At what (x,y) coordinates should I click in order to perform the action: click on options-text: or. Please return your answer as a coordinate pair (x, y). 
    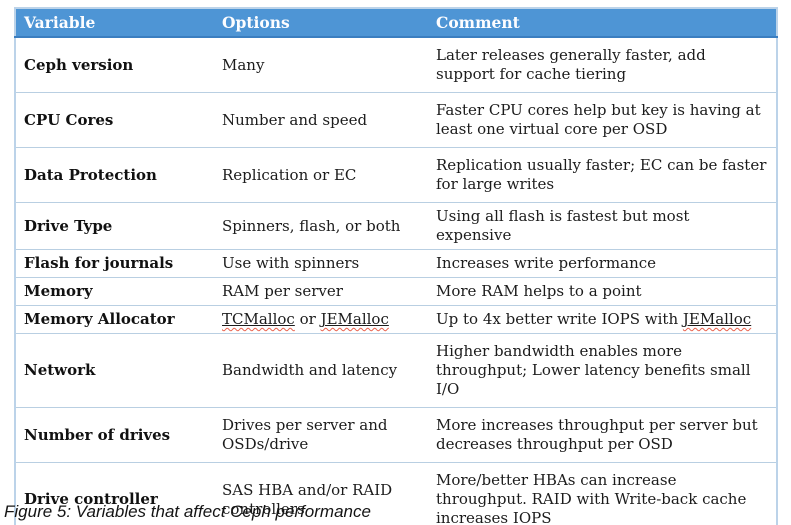
    Looking at the image, I should click on (307, 319).